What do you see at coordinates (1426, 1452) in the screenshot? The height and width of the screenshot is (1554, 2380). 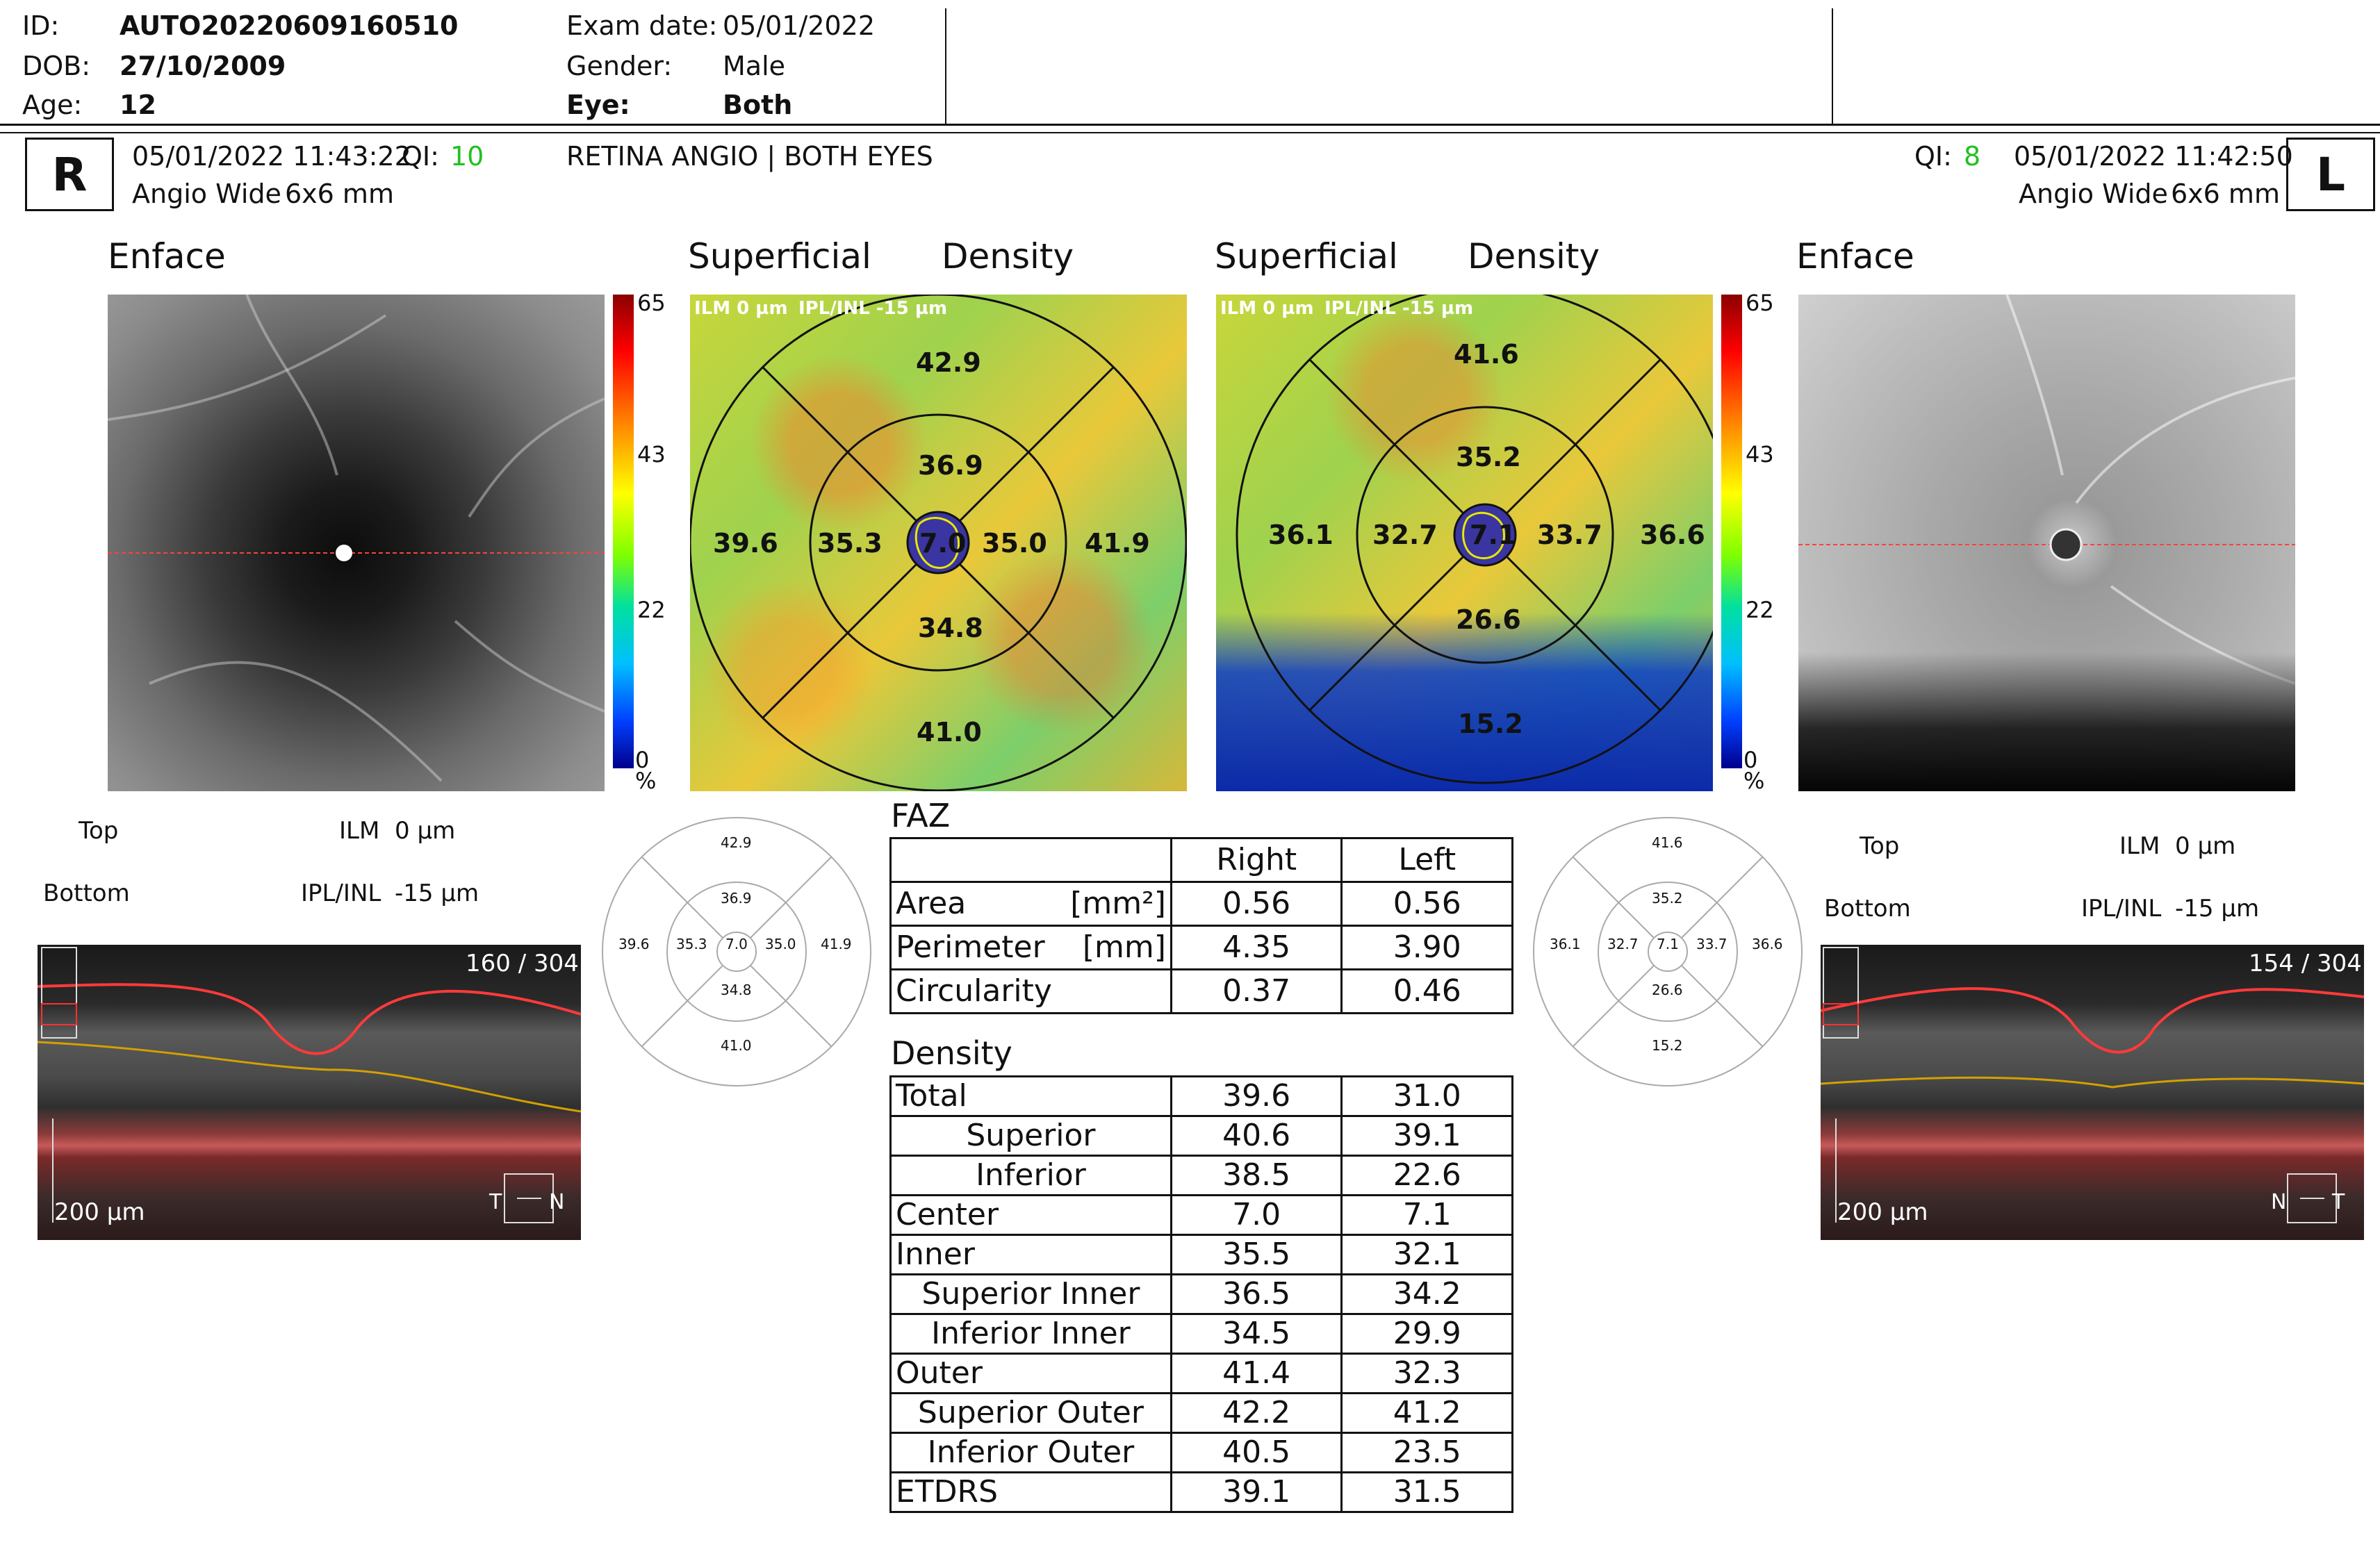 I see `density-left: 23.5` at bounding box center [1426, 1452].